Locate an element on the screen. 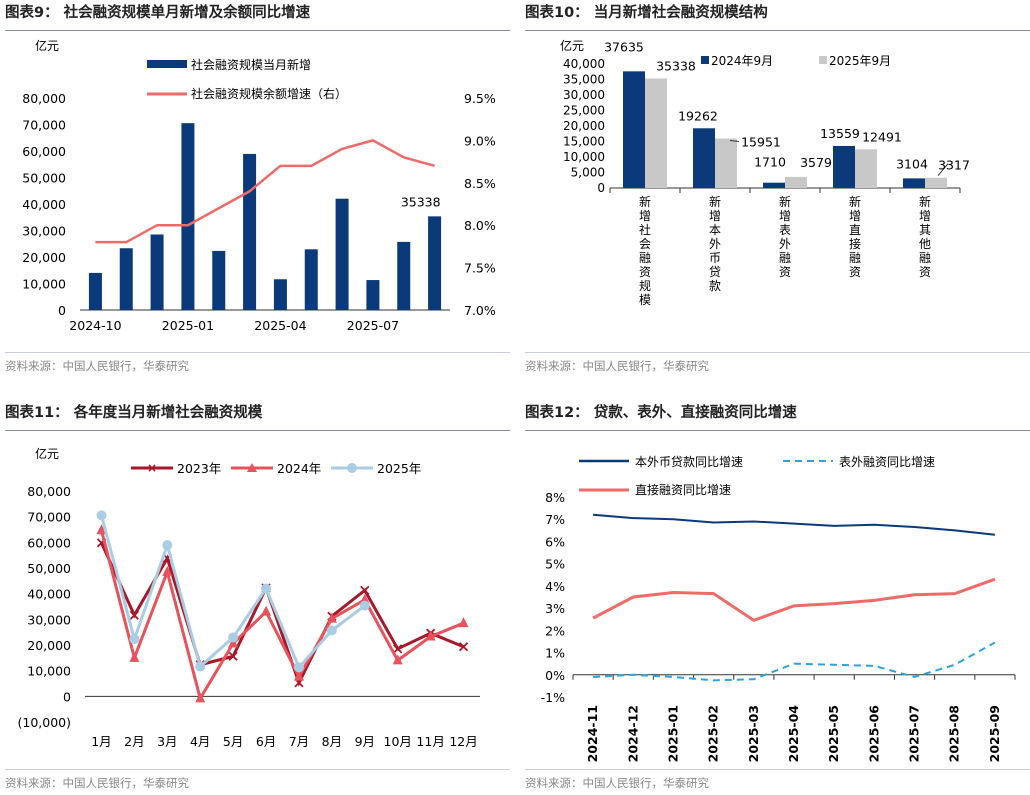 The image size is (1030, 795). x-tick-label: 6月 is located at coordinates (266, 741).